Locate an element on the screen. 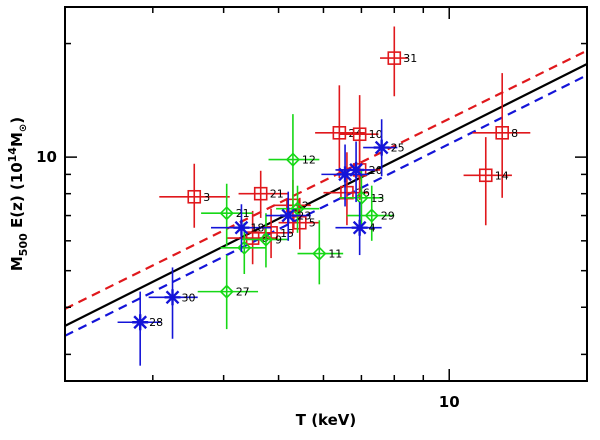 The image size is (600, 440). green-point: 11 is located at coordinates (320, 252).